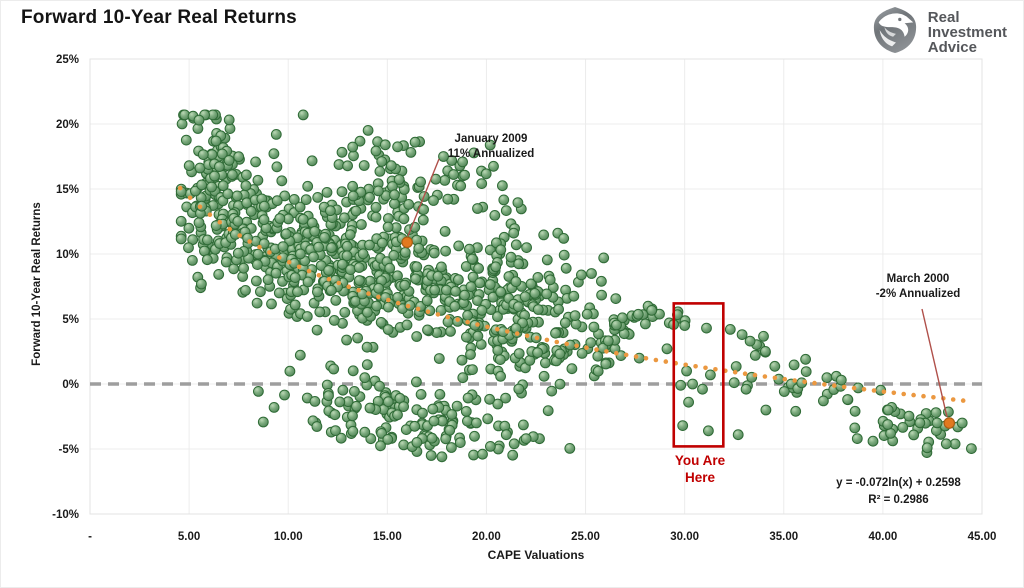 The image size is (1024, 588). I want to click on x-axis-title: CAPE Valuations, so click(536, 555).